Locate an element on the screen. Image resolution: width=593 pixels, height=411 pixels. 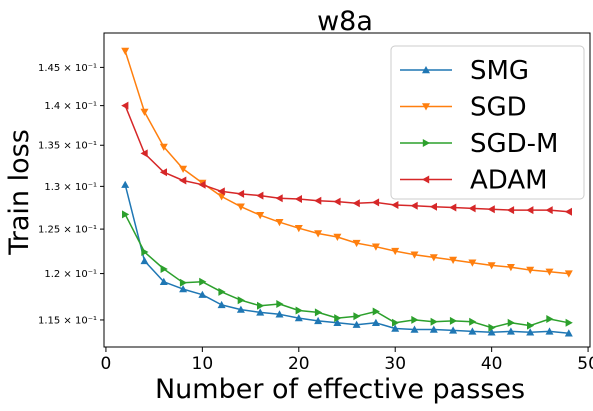
chart-title: w8a is located at coordinates (345, 21).